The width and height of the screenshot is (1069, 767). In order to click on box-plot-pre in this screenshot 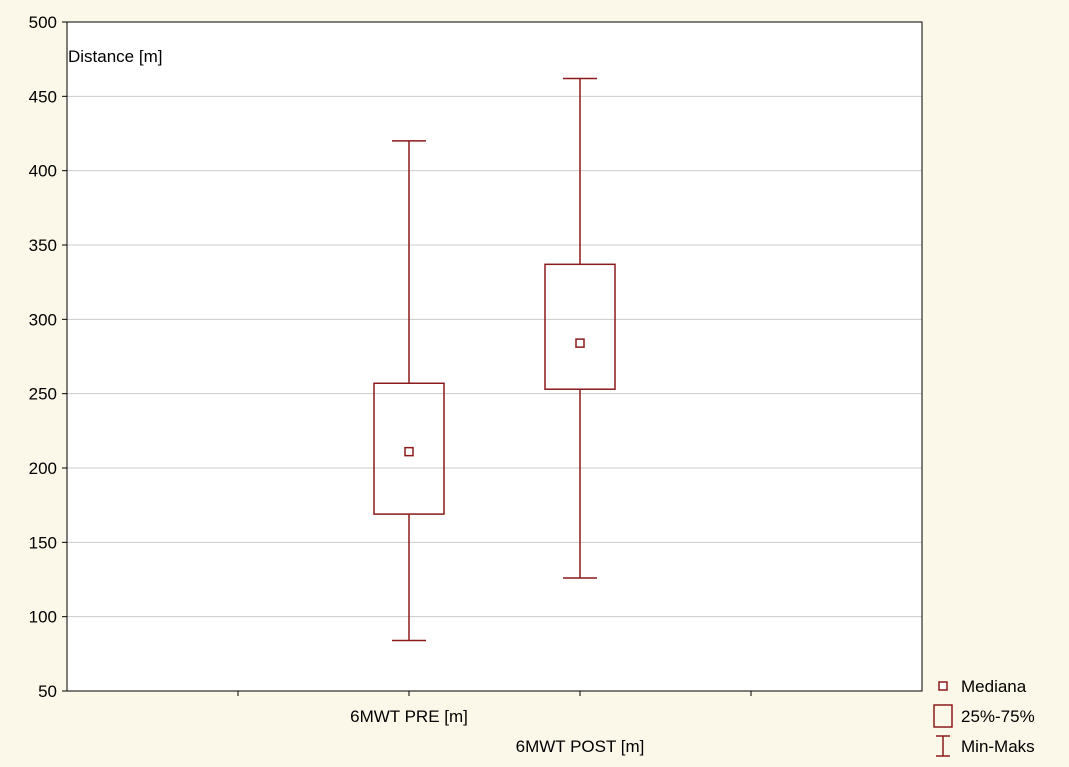, I will do `click(409, 391)`.